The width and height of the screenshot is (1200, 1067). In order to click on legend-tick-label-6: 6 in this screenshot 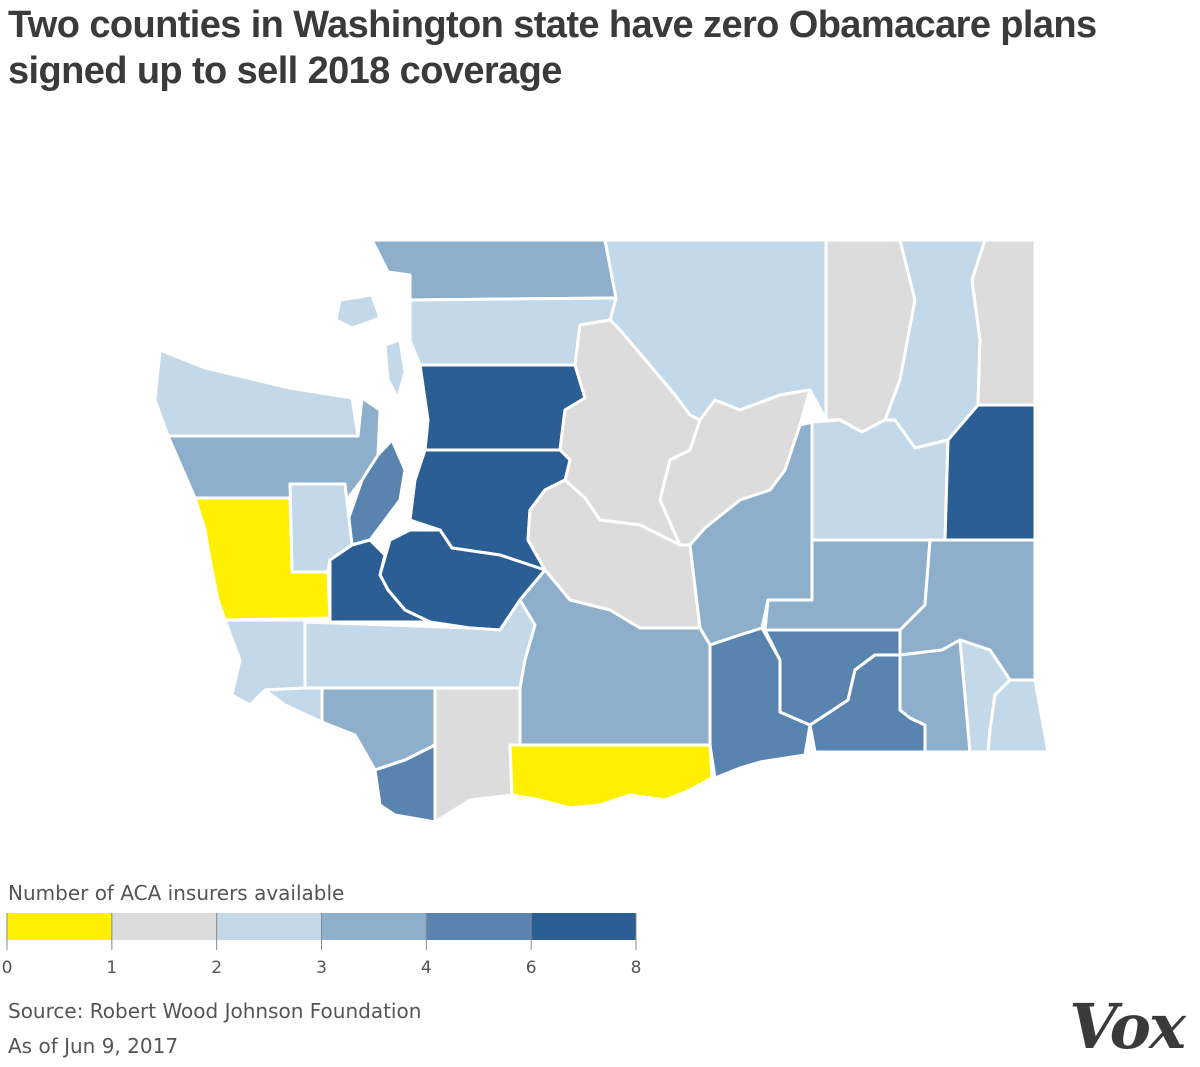, I will do `click(531, 968)`.